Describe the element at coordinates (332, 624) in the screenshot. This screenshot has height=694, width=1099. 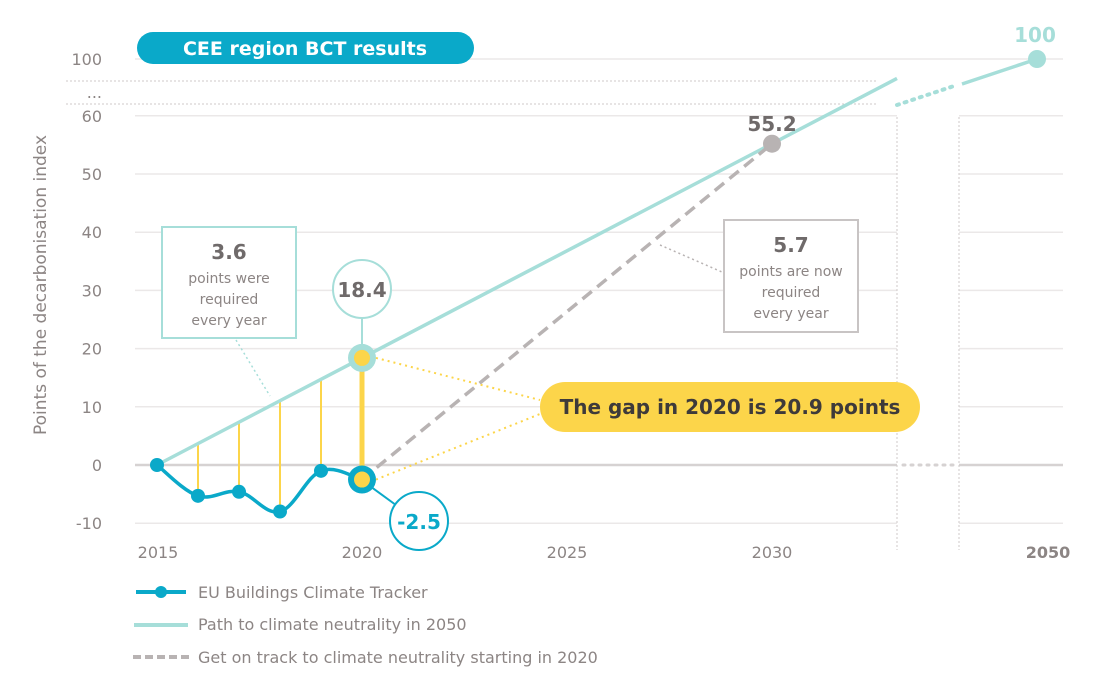
I see `legend-path-label: Path to climate neutrality in 2050` at that location.